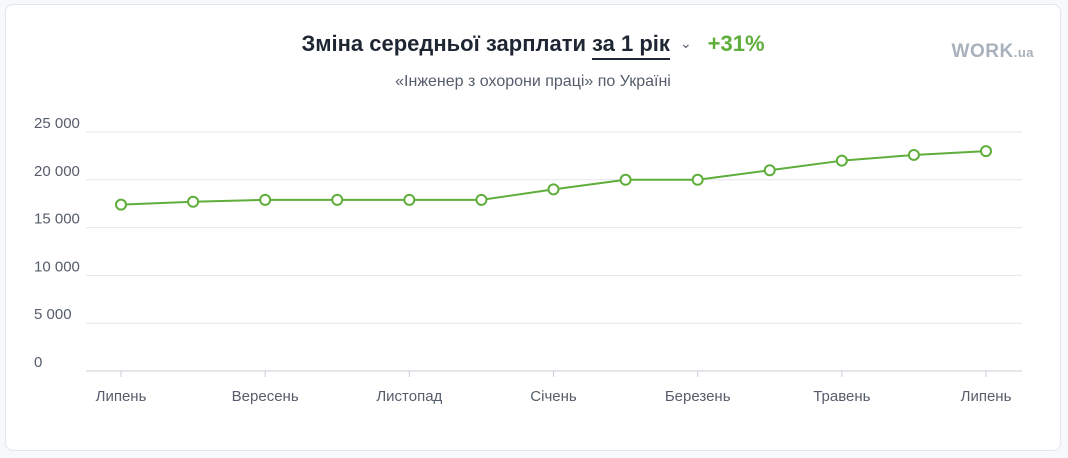 This screenshot has width=1068, height=458. What do you see at coordinates (57, 219) in the screenshot?
I see `y-tick-label: 15 000` at bounding box center [57, 219].